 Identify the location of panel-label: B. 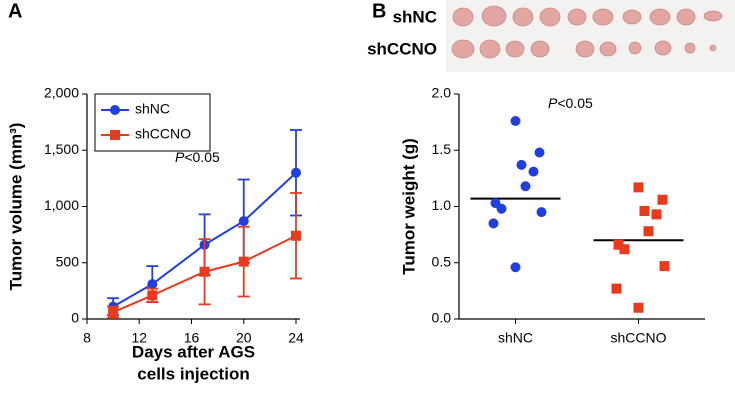
(379, 11).